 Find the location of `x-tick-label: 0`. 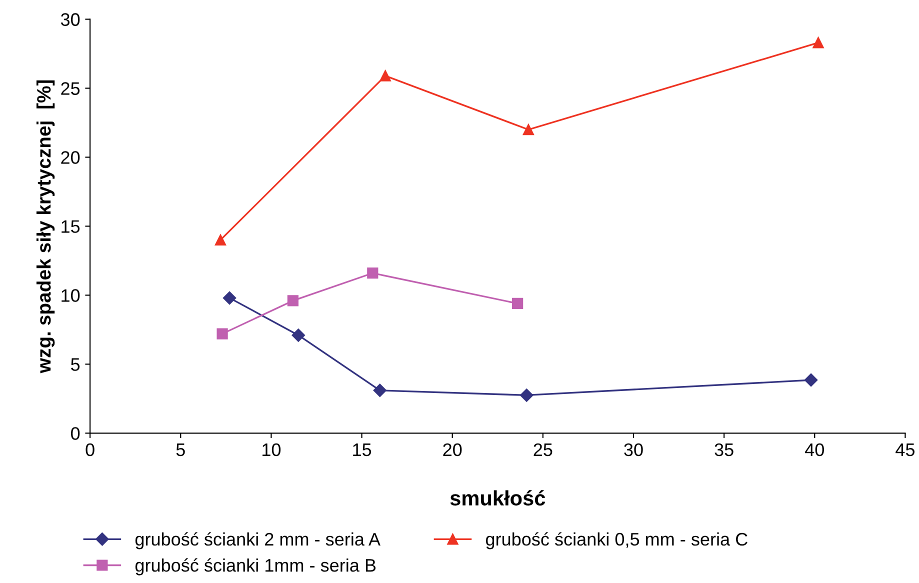

x-tick-label: 0 is located at coordinates (90, 449).